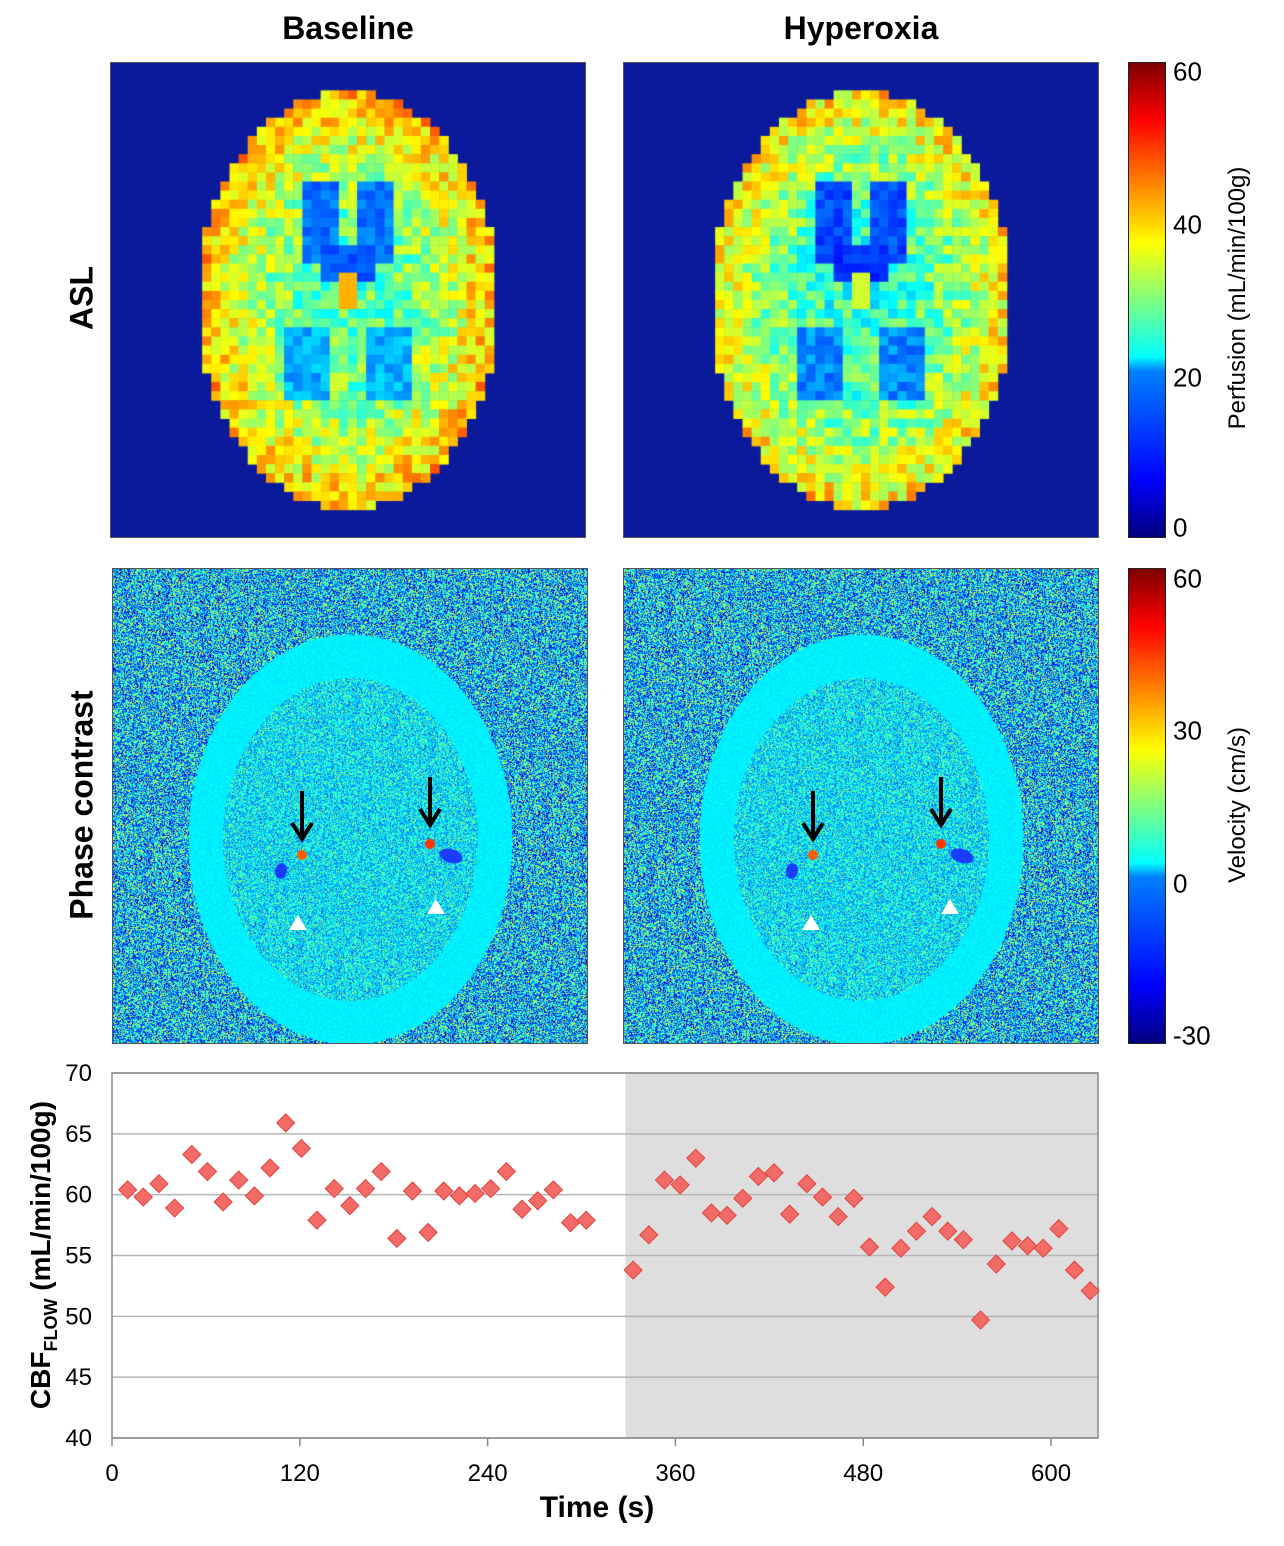  I want to click on x-tick-label: 480, so click(863, 1473).